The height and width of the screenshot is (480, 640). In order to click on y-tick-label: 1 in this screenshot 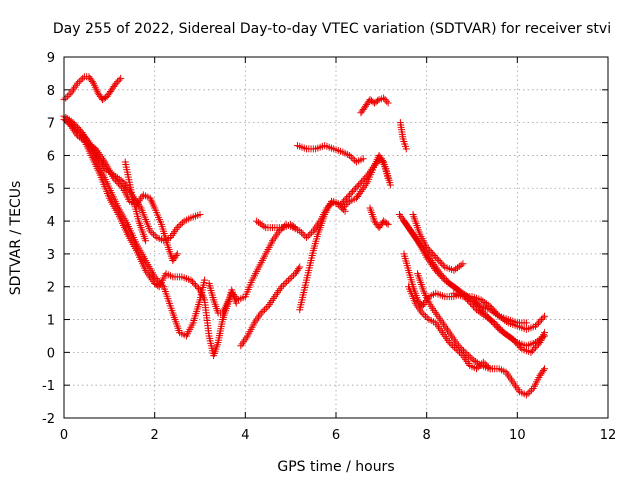, I will do `click(51, 321)`.